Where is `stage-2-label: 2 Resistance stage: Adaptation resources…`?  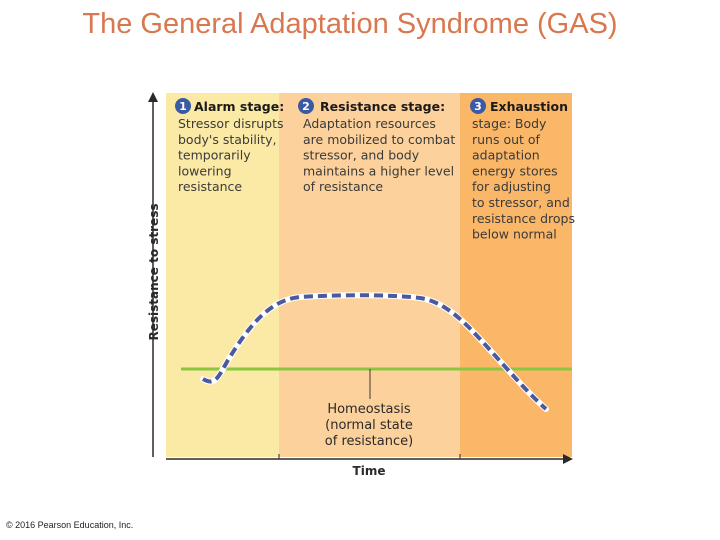
stage-2-label: 2 Resistance stage: Adaptation resources… is located at coordinates (376, 146).